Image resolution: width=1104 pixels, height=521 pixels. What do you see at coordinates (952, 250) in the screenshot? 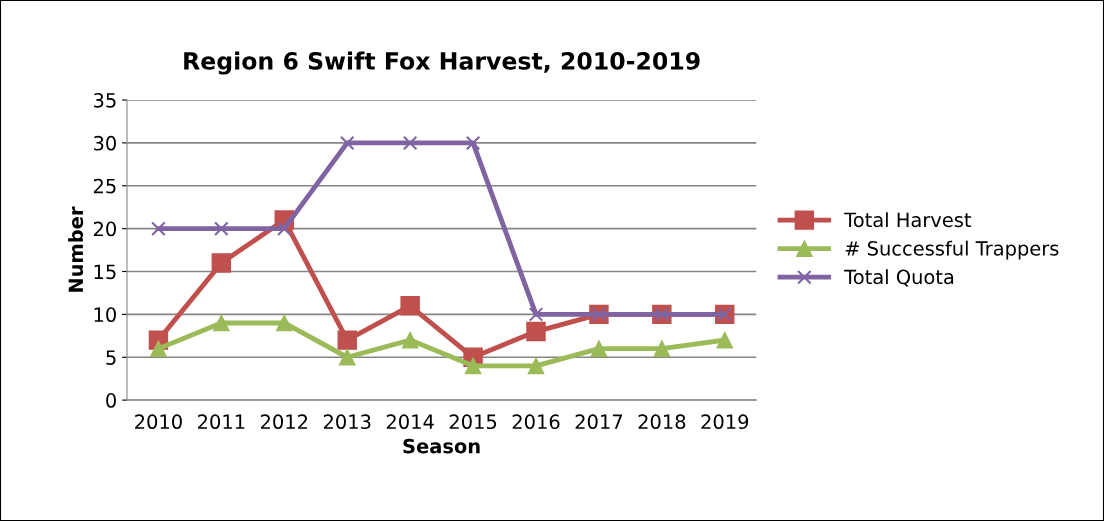
I see `legend-label: # Successful Trappers` at bounding box center [952, 250].